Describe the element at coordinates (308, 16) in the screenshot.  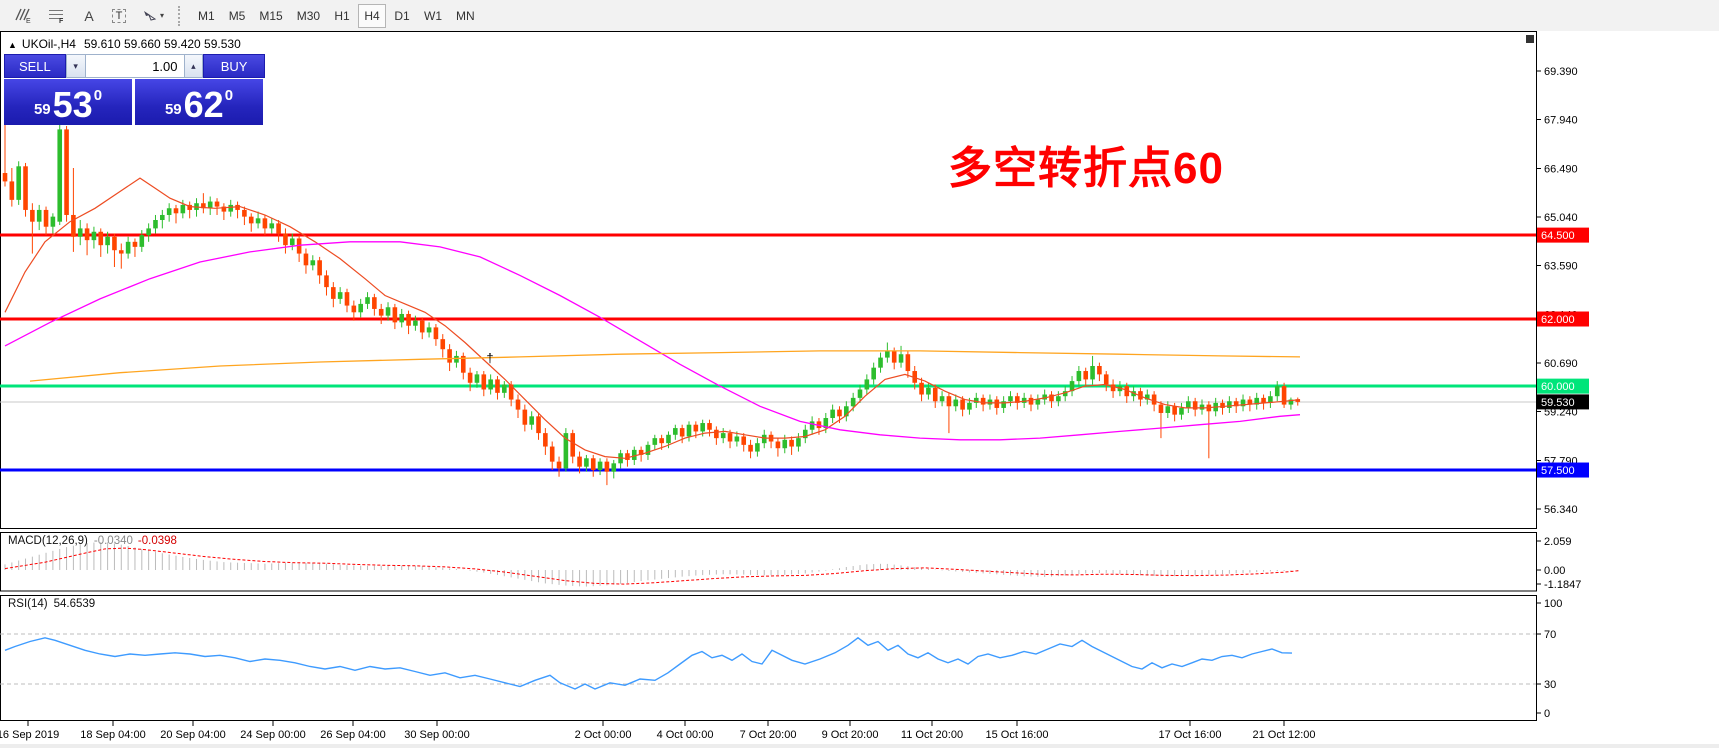
I see `timeframe-m30: M30` at that location.